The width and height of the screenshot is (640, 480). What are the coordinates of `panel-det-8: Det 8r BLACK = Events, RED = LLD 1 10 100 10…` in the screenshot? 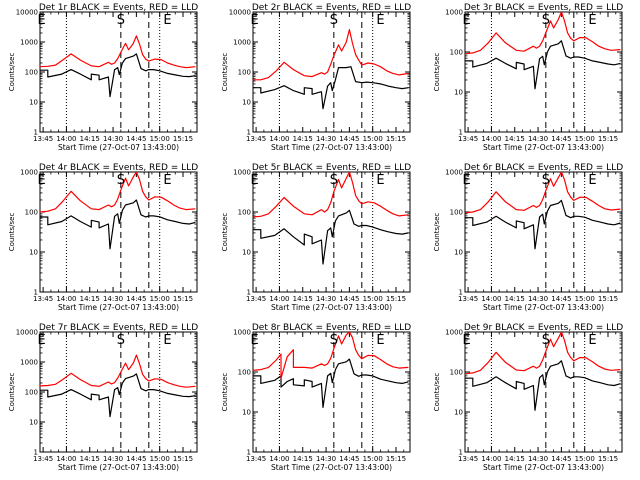 It's located at (316, 397).